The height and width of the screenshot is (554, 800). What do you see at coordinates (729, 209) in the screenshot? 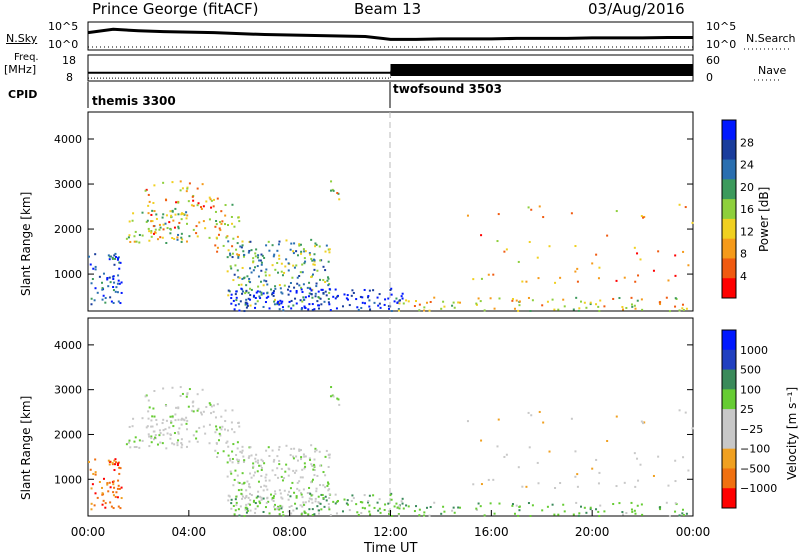
I see `power-colorbar-swatches` at bounding box center [729, 209].